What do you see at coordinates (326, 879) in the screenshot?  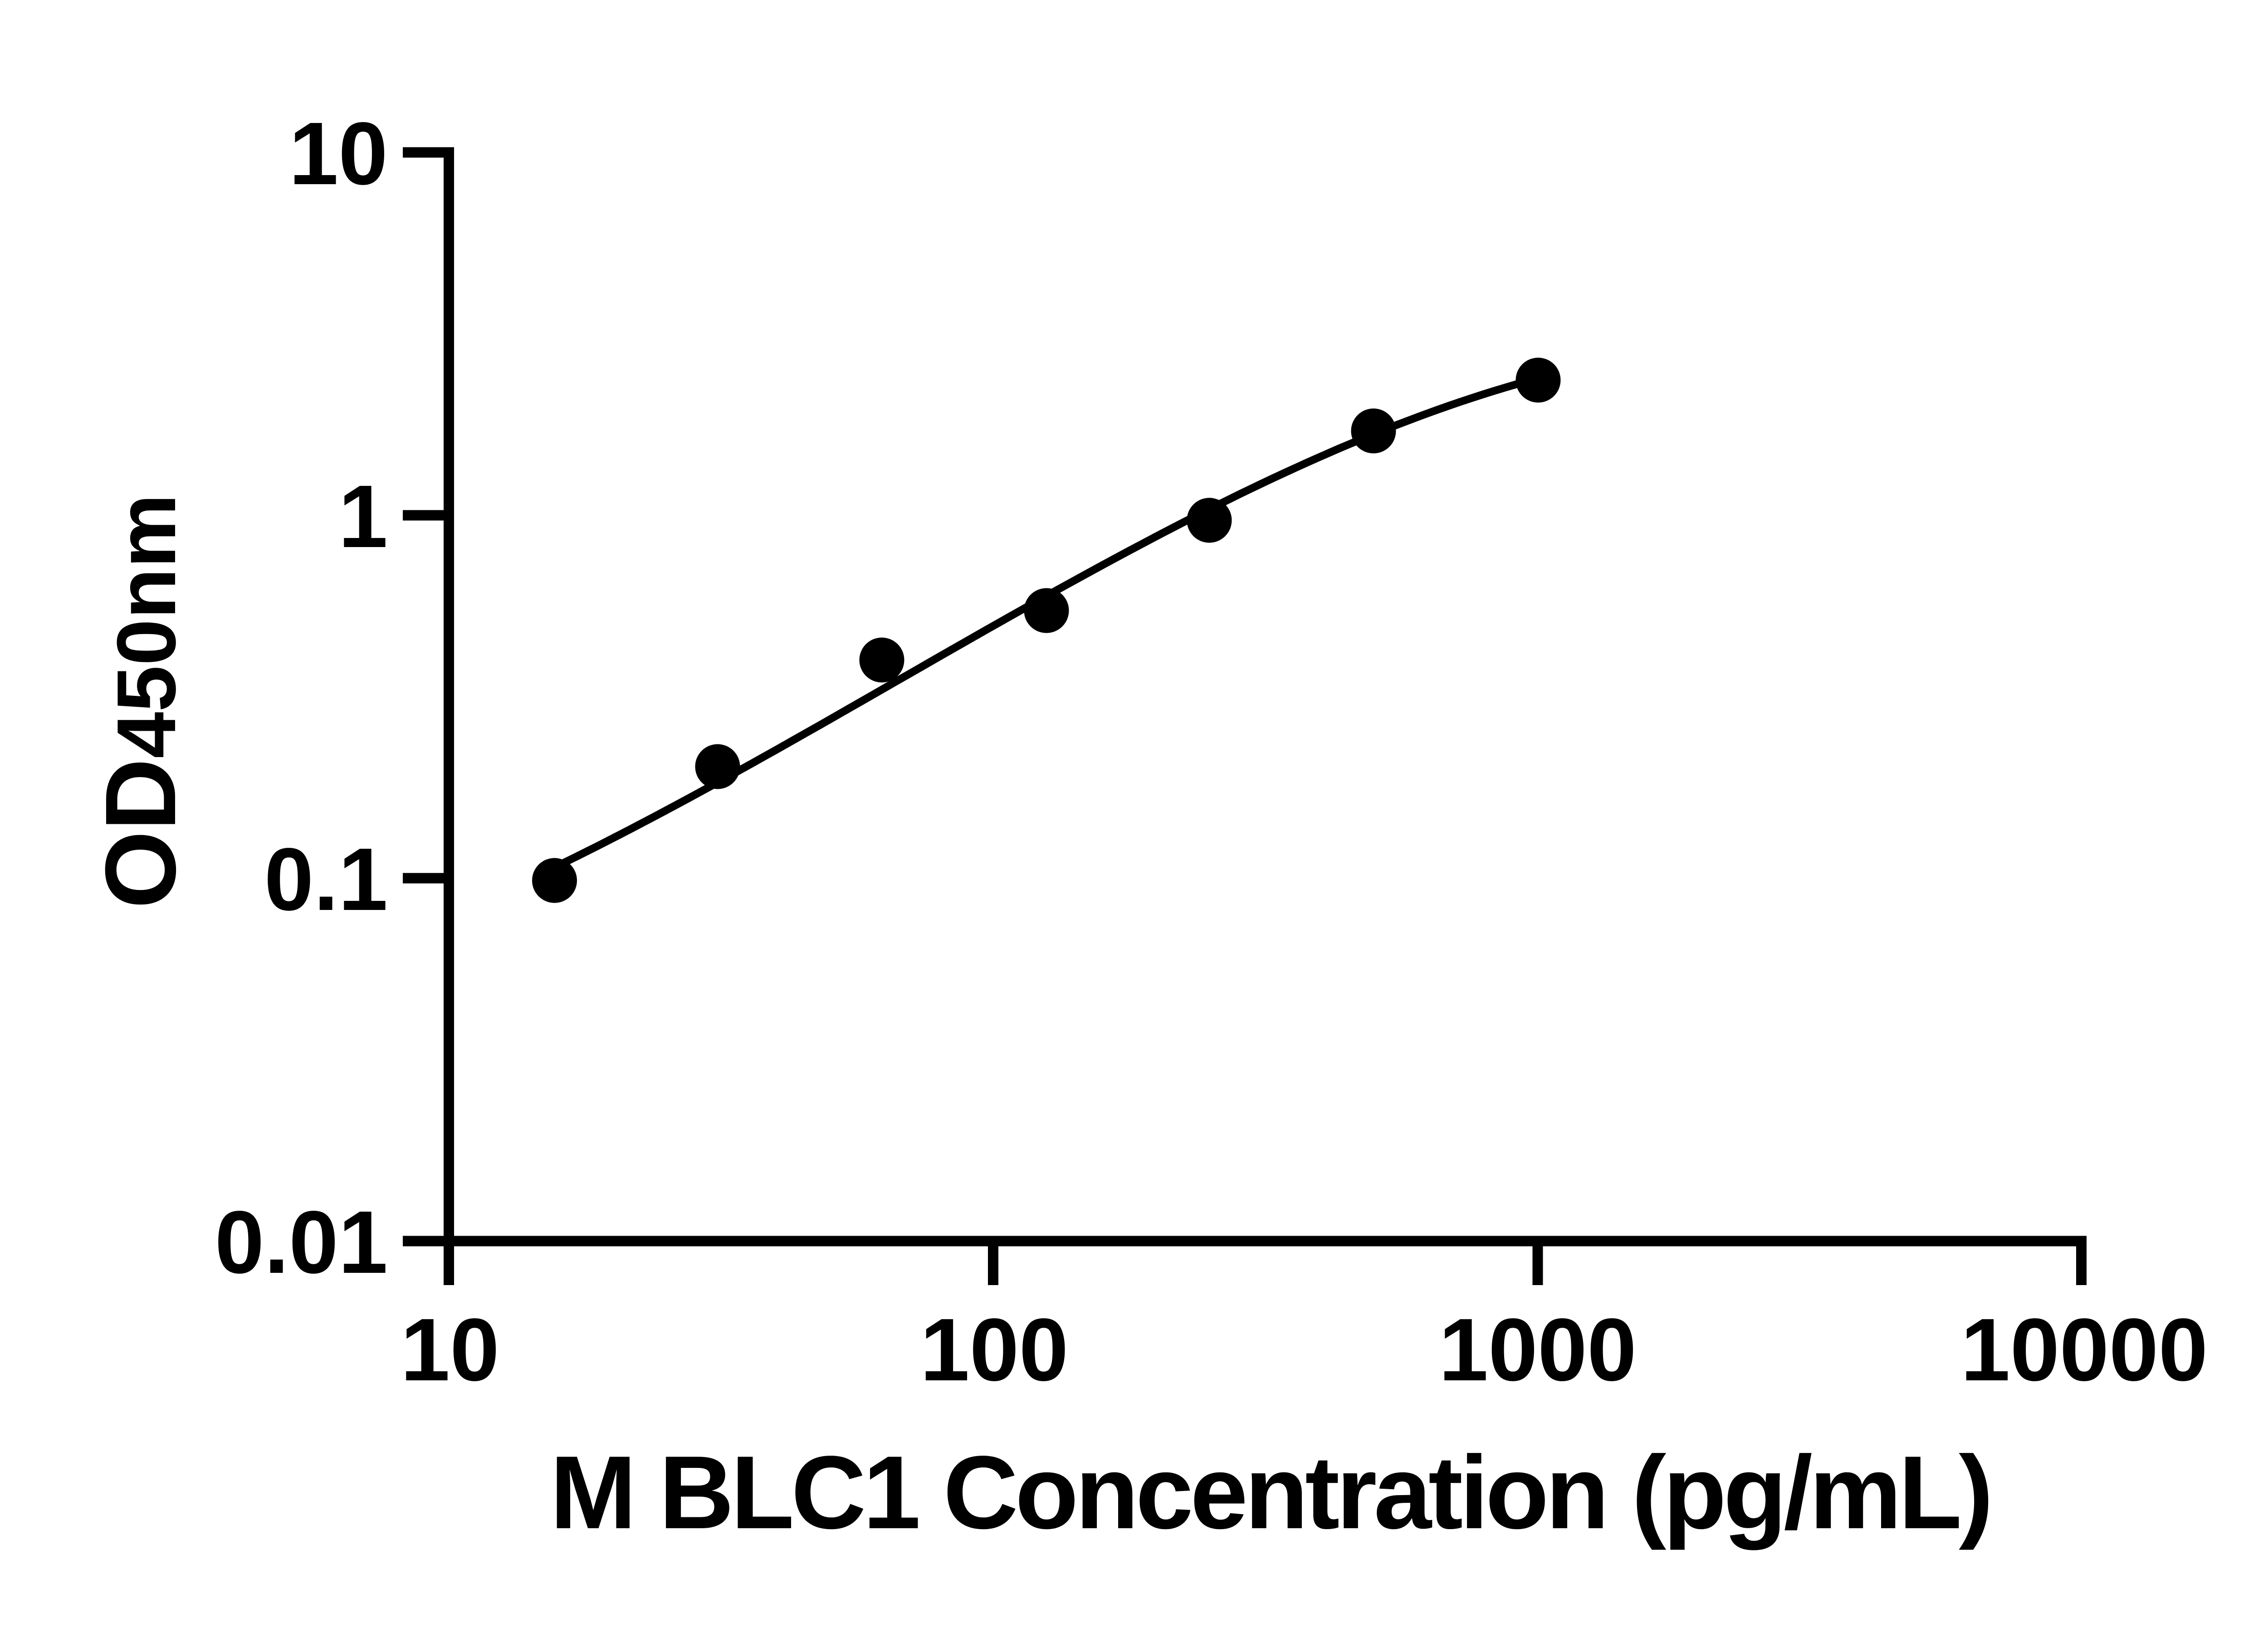 I see `svg-text: 0.1` at bounding box center [326, 879].